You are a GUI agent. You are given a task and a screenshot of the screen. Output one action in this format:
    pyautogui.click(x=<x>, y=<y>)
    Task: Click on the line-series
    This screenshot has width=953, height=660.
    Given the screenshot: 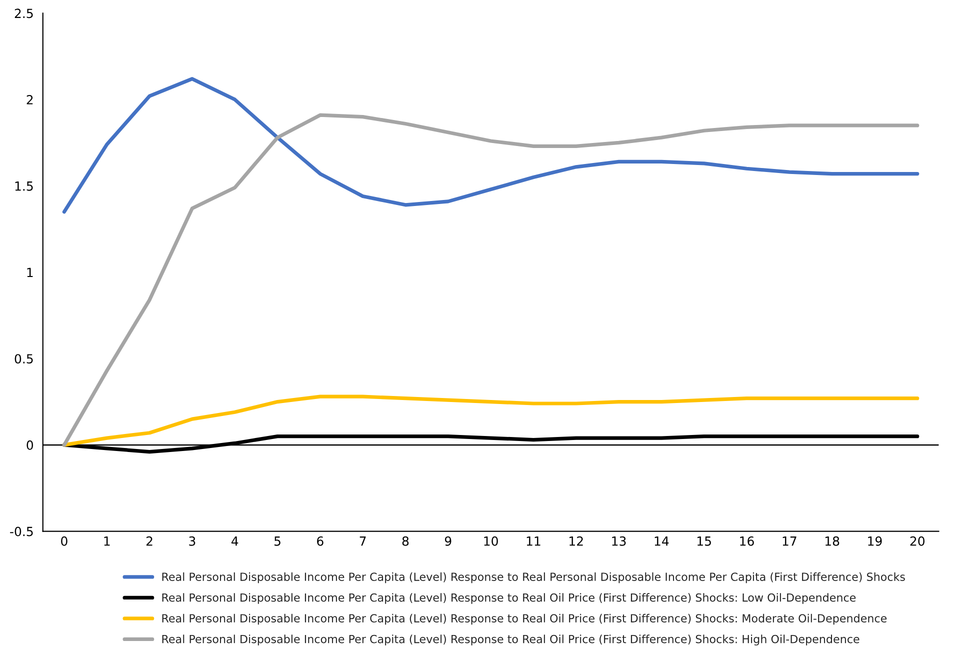 What is the action you would take?
    pyautogui.click(x=491, y=420)
    